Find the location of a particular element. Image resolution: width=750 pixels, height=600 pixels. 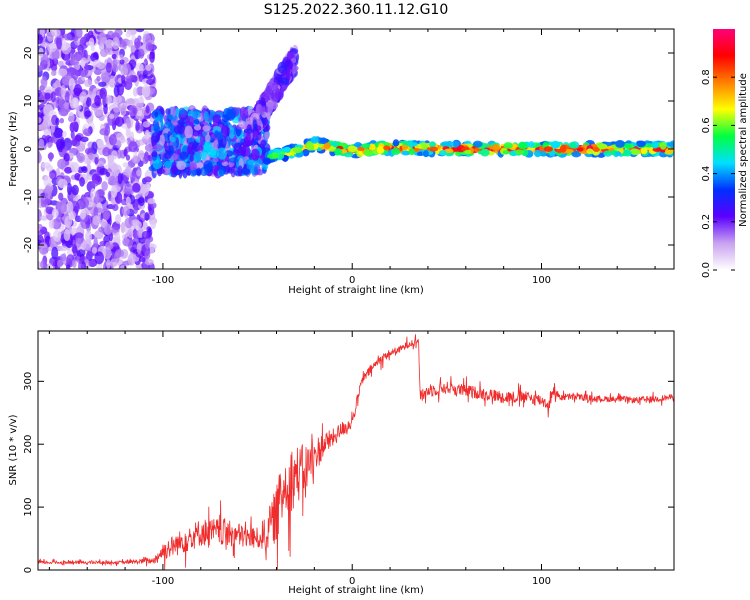

figure-title: S125.2022.360.11.12.G10 is located at coordinates (356, 10).